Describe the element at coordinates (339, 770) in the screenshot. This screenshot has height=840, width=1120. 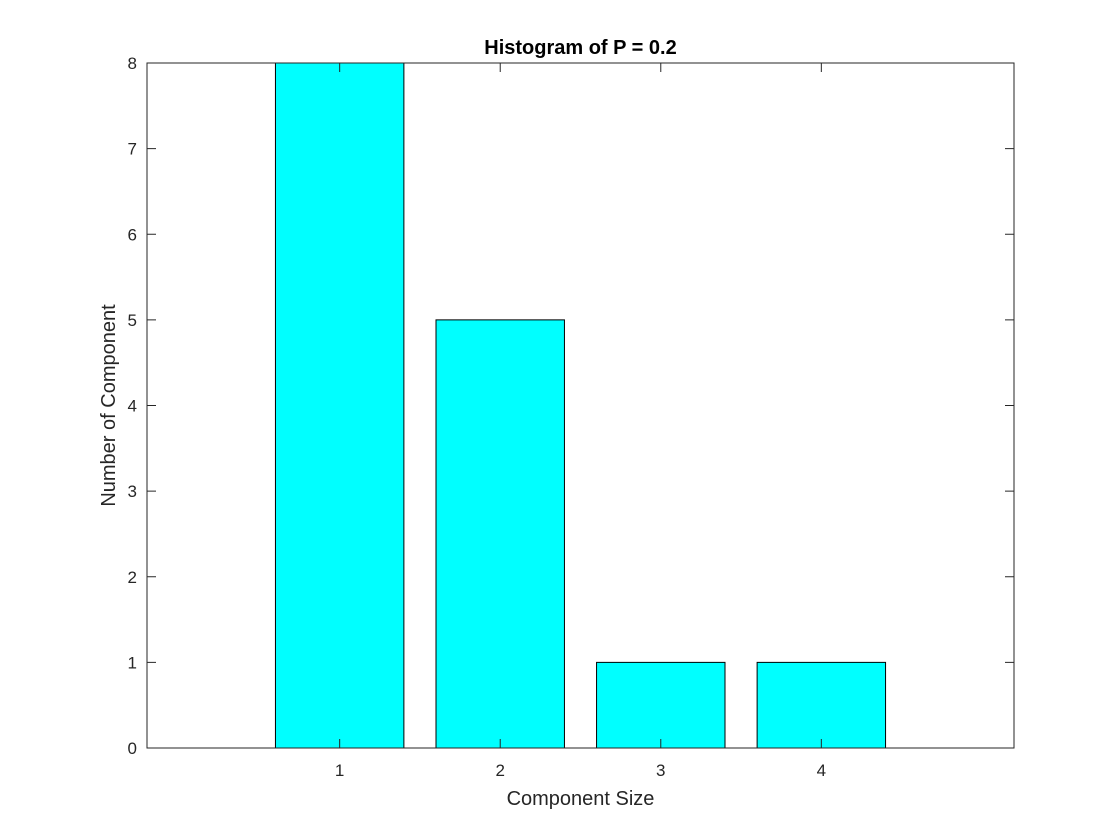
I see `x-tick-label: 1` at that location.